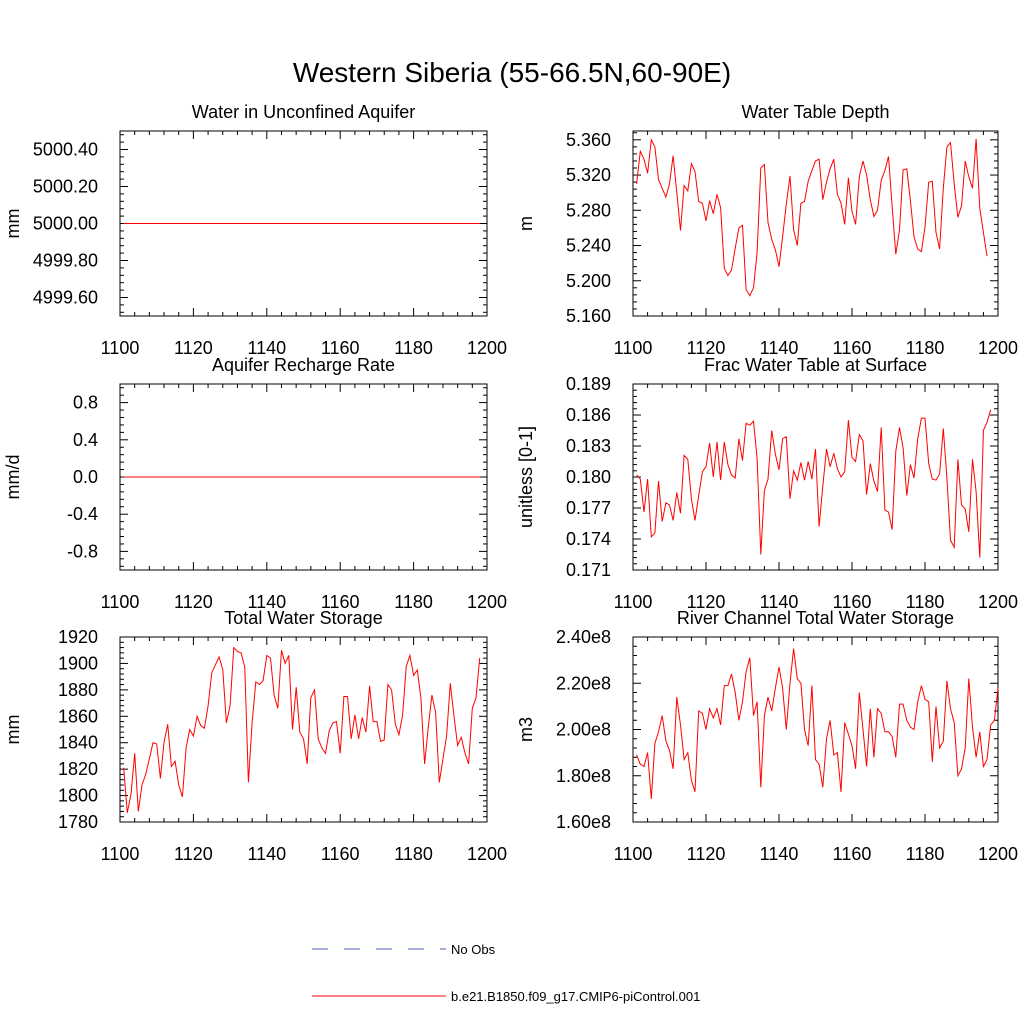 This screenshot has height=1024, width=1024. What do you see at coordinates (588, 446) in the screenshot?
I see `y-tick-label: 0.183` at bounding box center [588, 446].